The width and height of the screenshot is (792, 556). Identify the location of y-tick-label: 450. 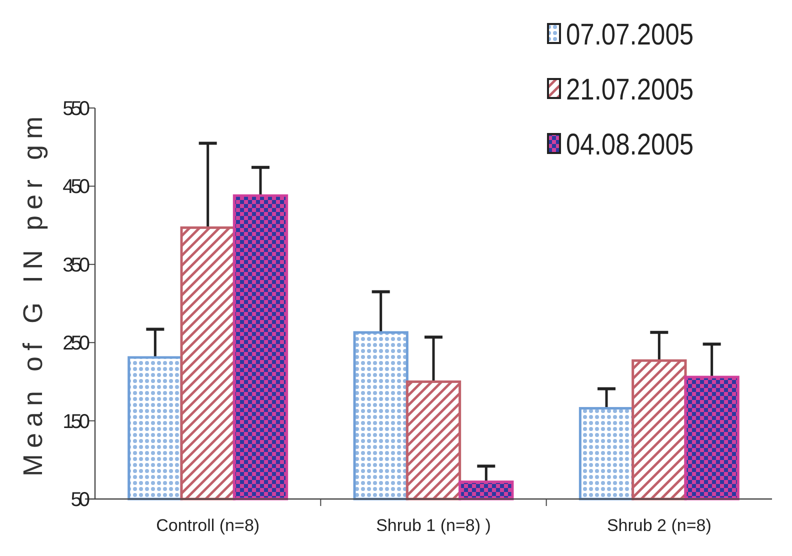
(76, 187).